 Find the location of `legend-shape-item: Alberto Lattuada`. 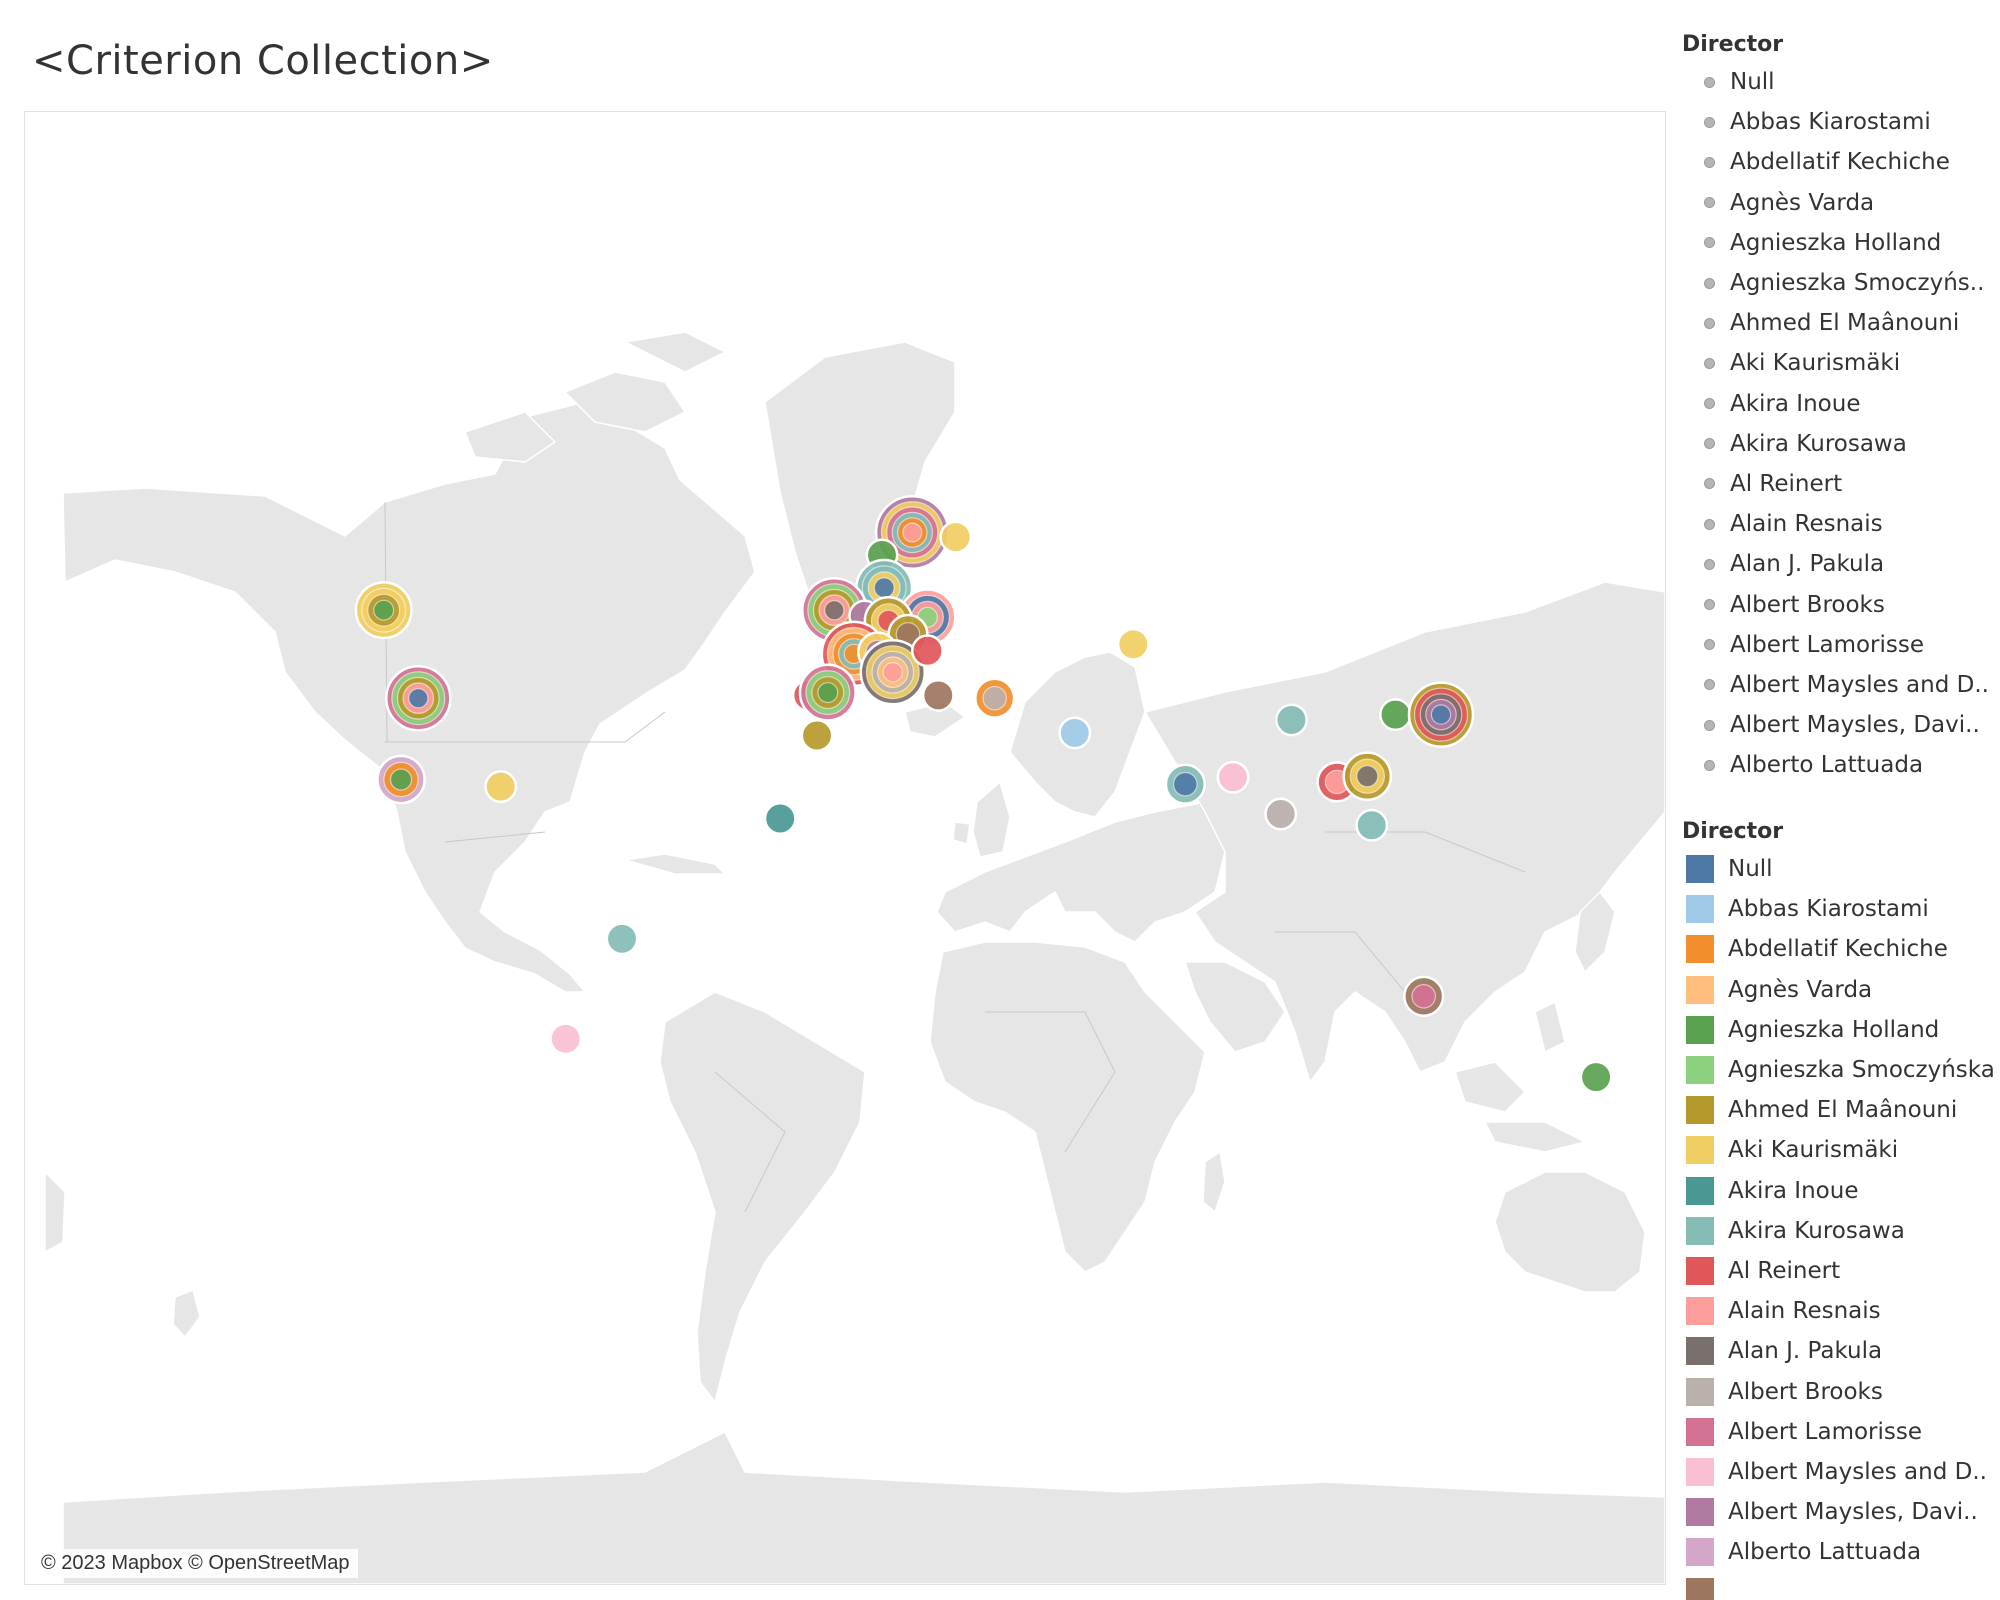

legend-shape-item: Alberto Lattuada is located at coordinates (1841, 765).